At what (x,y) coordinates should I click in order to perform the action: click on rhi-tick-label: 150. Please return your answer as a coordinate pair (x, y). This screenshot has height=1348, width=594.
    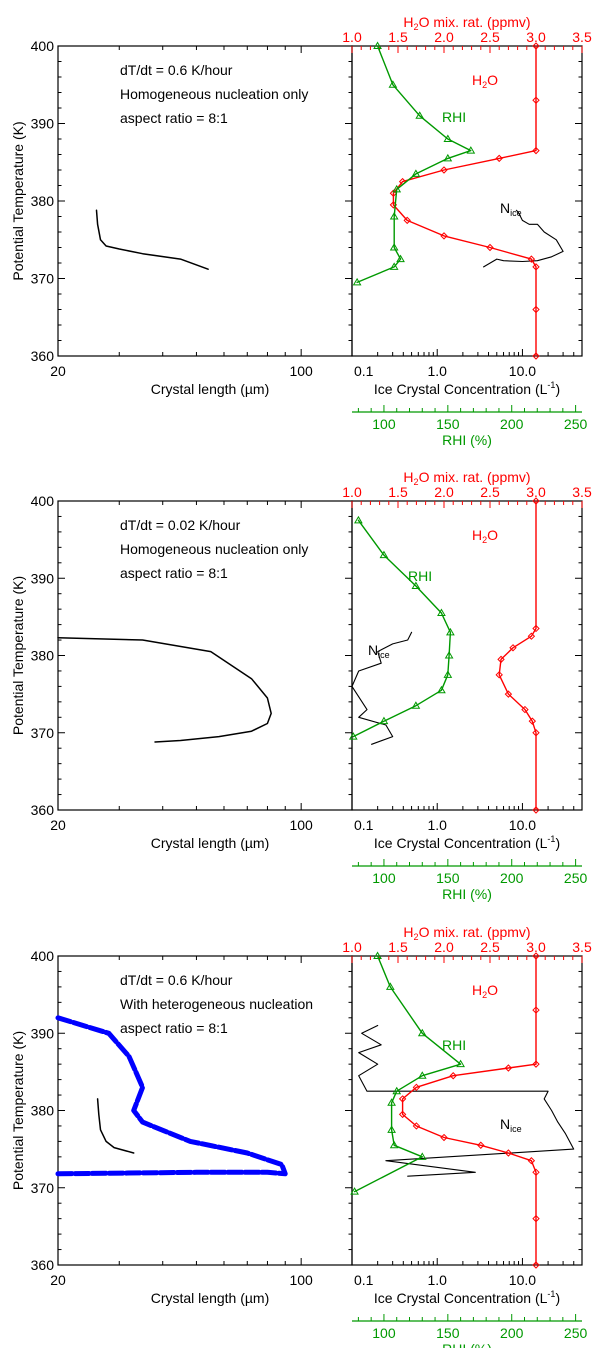
    Looking at the image, I should click on (448, 878).